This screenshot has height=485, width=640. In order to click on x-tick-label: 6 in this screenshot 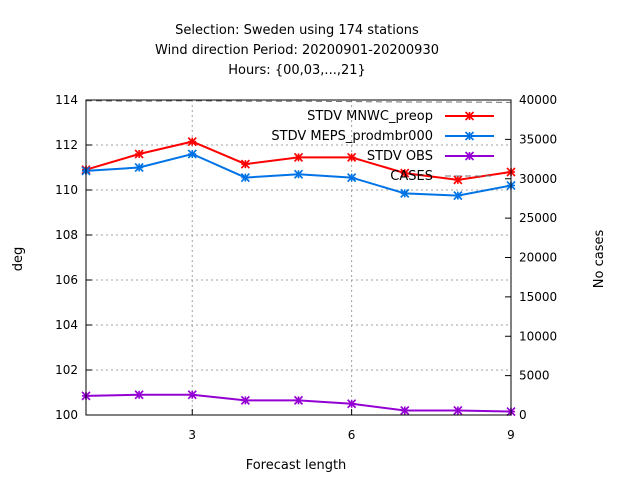, I will do `click(352, 435)`.